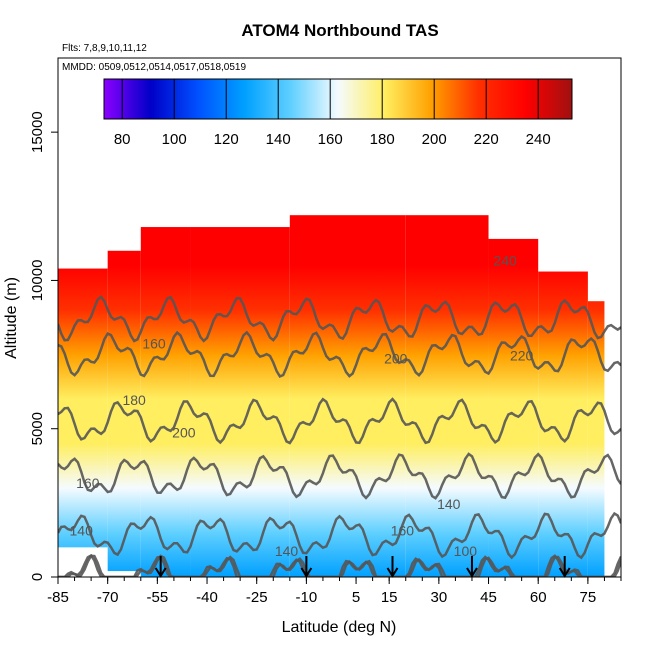  What do you see at coordinates (154, 67) in the screenshot?
I see `dates-note: MMDD: 0509,0512,0514,0517,0518,0519` at bounding box center [154, 67].